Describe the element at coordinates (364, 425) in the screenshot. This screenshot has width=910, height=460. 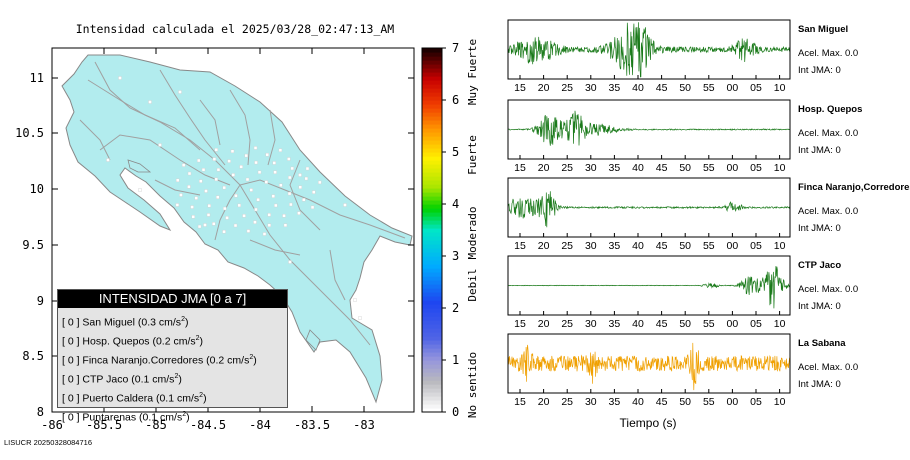
I see `map-x-tick-label: -83` at that location.